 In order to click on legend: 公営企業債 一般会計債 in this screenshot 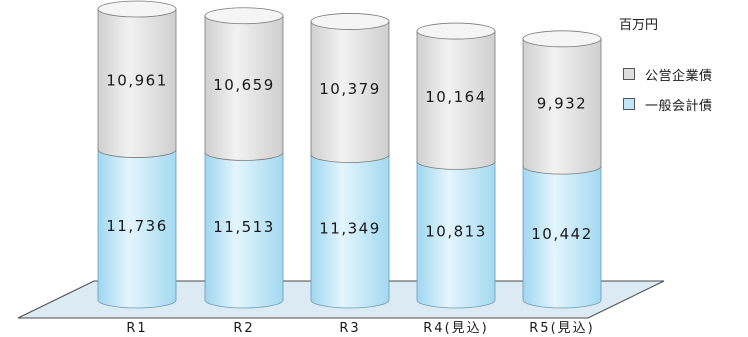, I will do `click(668, 94)`.